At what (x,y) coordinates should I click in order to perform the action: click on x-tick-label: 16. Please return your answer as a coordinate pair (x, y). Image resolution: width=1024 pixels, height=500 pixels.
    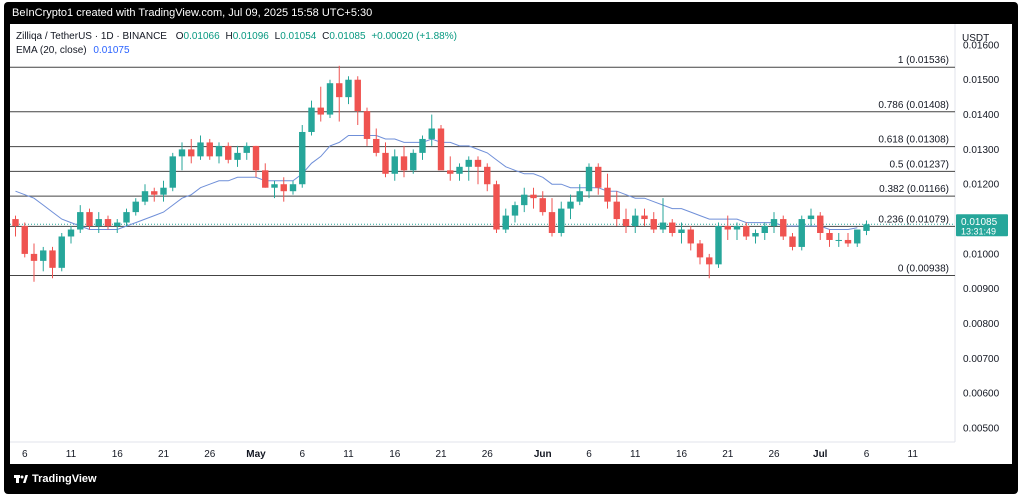
    Looking at the image, I should click on (395, 454).